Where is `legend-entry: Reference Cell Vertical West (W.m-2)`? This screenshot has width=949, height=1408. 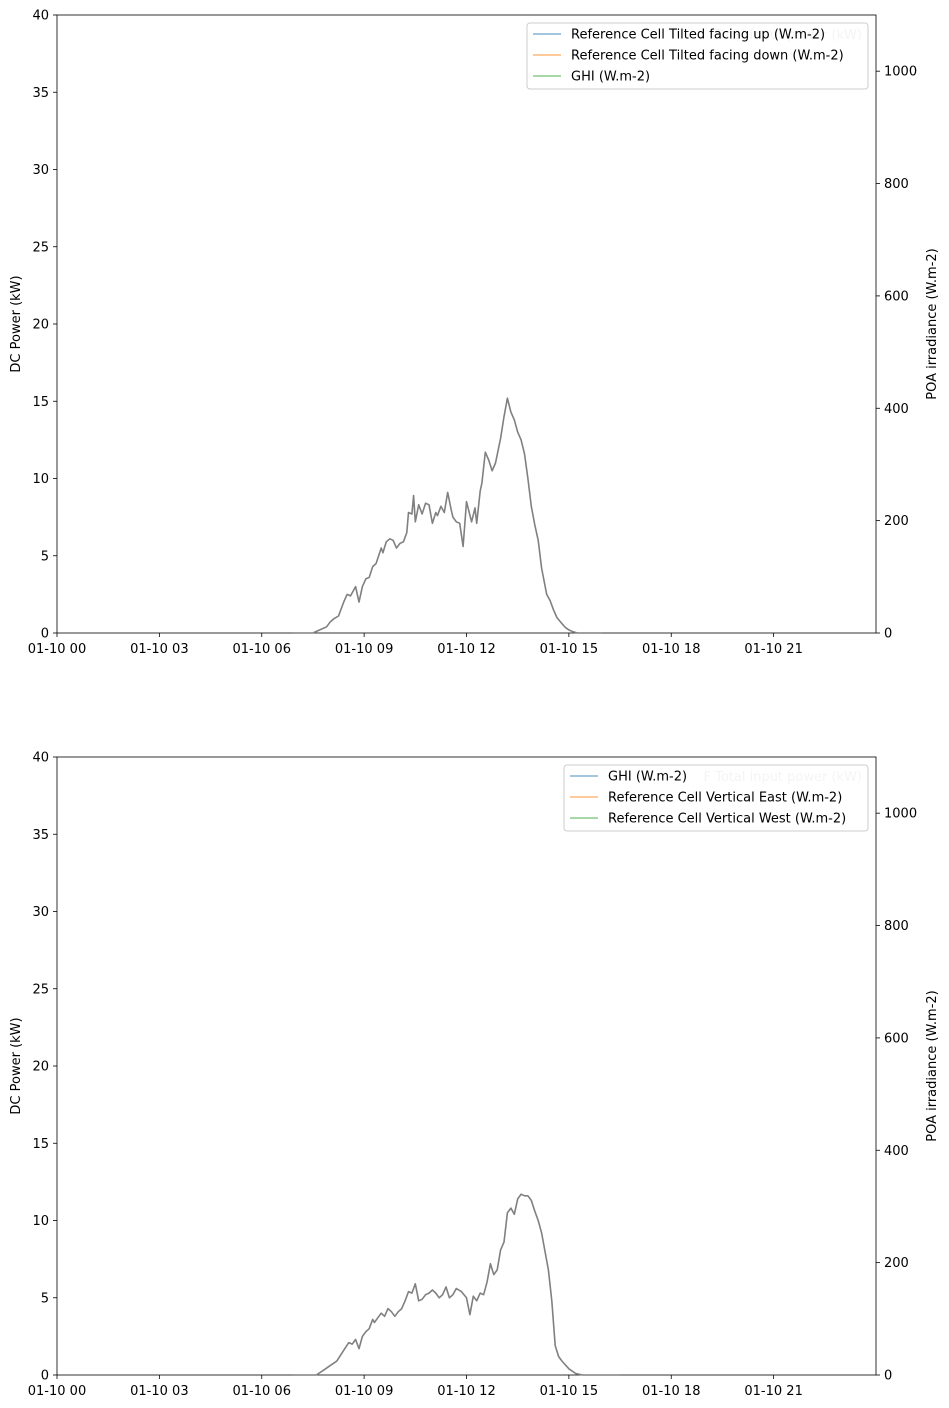 legend-entry: Reference Cell Vertical West (W.m-2) is located at coordinates (727, 819).